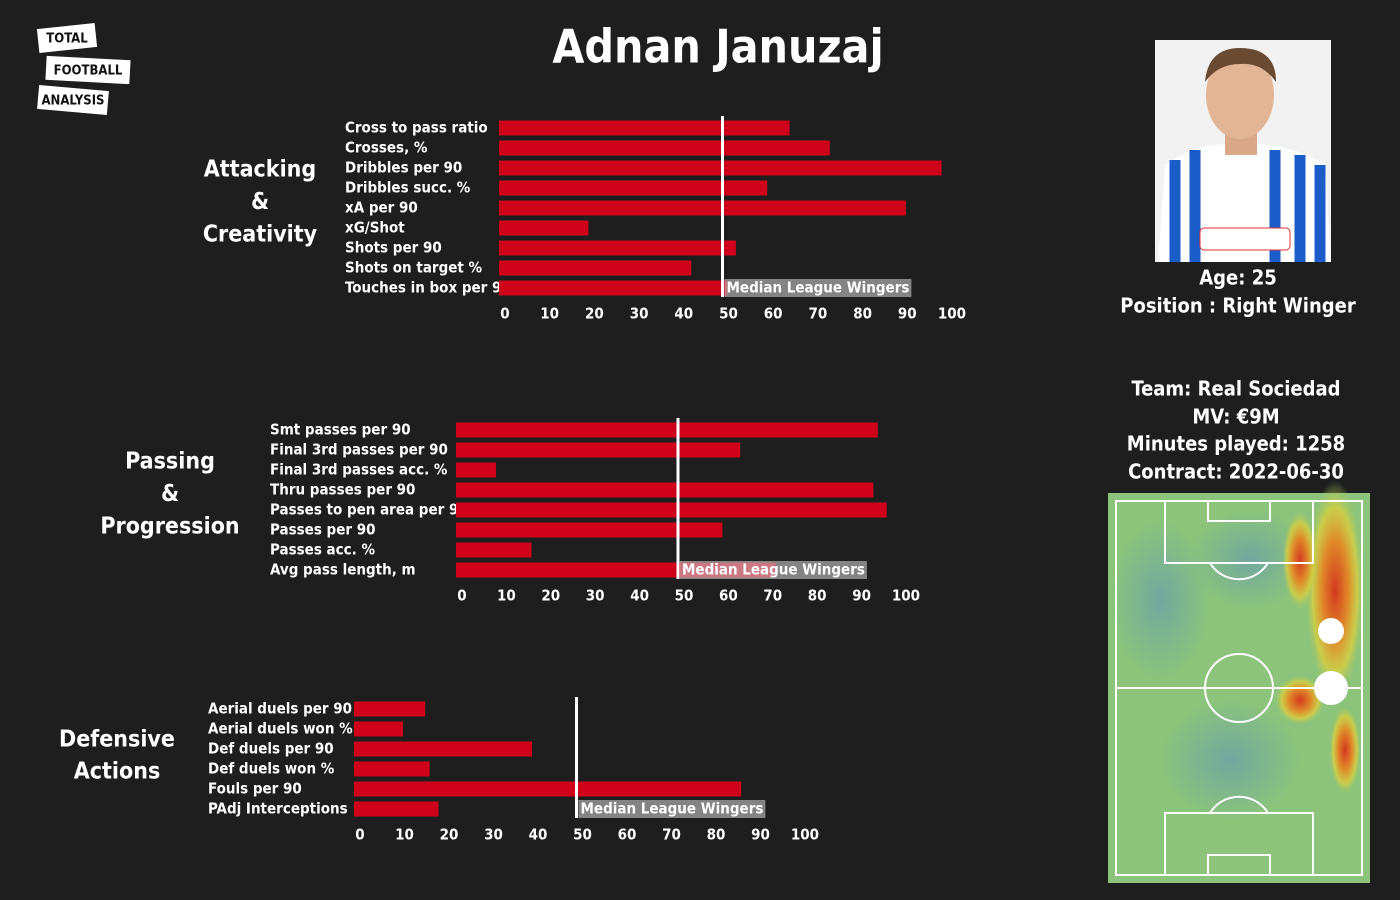  Describe the element at coordinates (280, 709) in the screenshot. I see `category-label: Aerial duels per 90` at that location.